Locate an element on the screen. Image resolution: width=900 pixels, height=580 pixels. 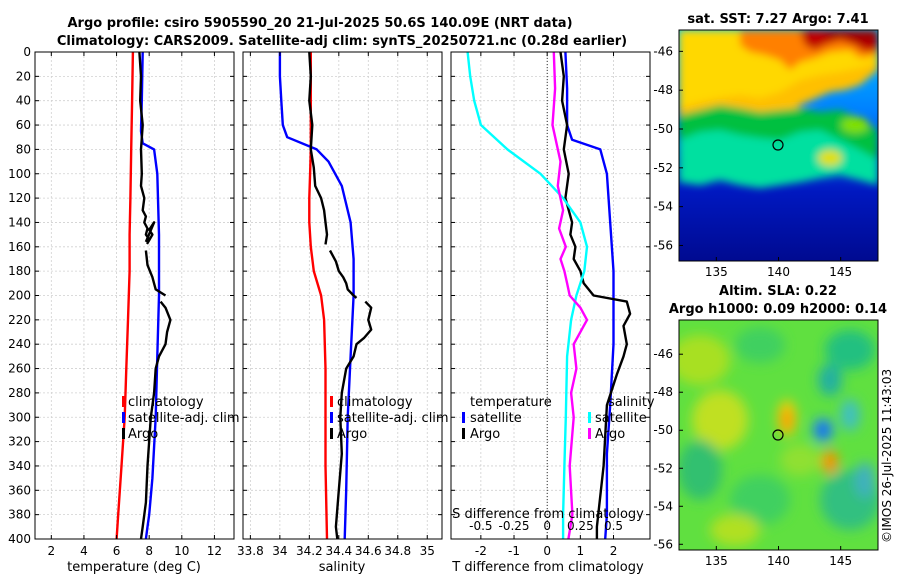
x-tick-label: 34.8 is located at coordinates (397, 551).